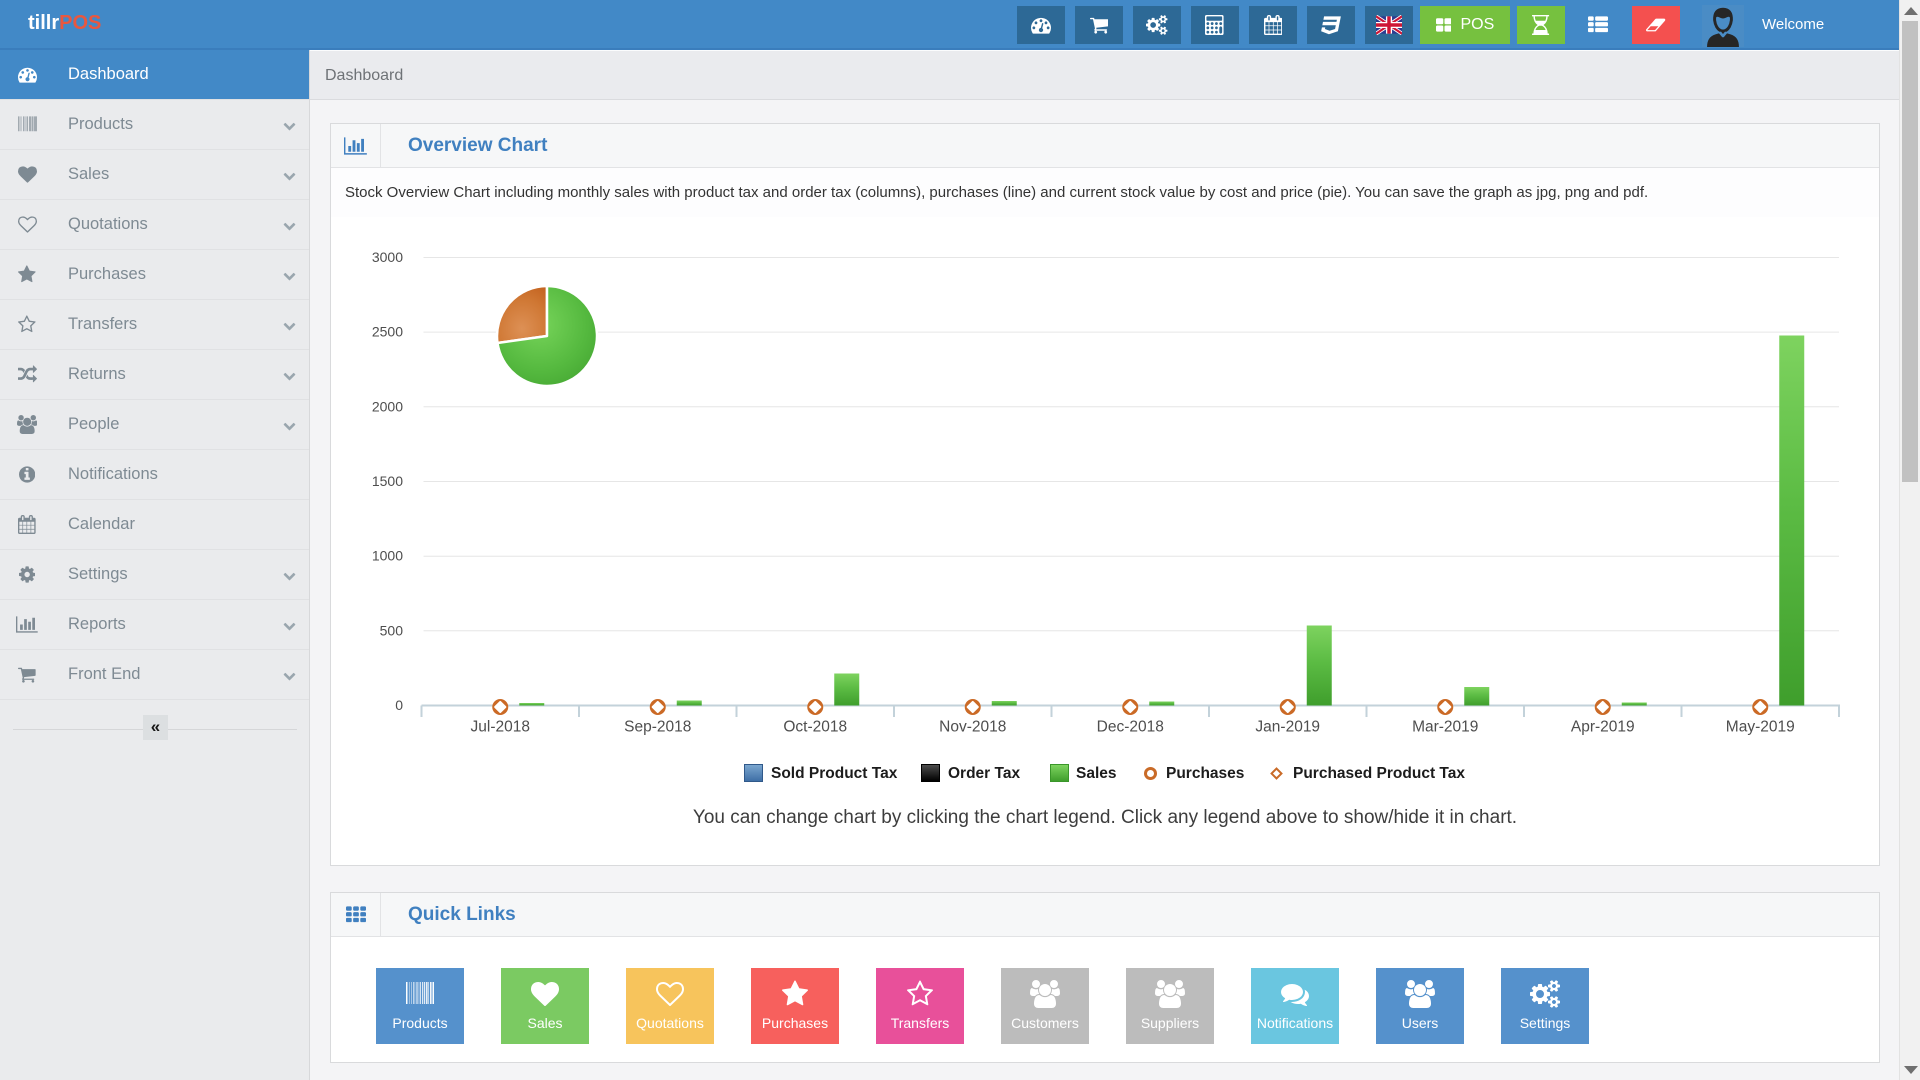 The height and width of the screenshot is (1080, 1920). What do you see at coordinates (1130, 727) in the screenshot?
I see `svg-text: Dec-2018` at bounding box center [1130, 727].